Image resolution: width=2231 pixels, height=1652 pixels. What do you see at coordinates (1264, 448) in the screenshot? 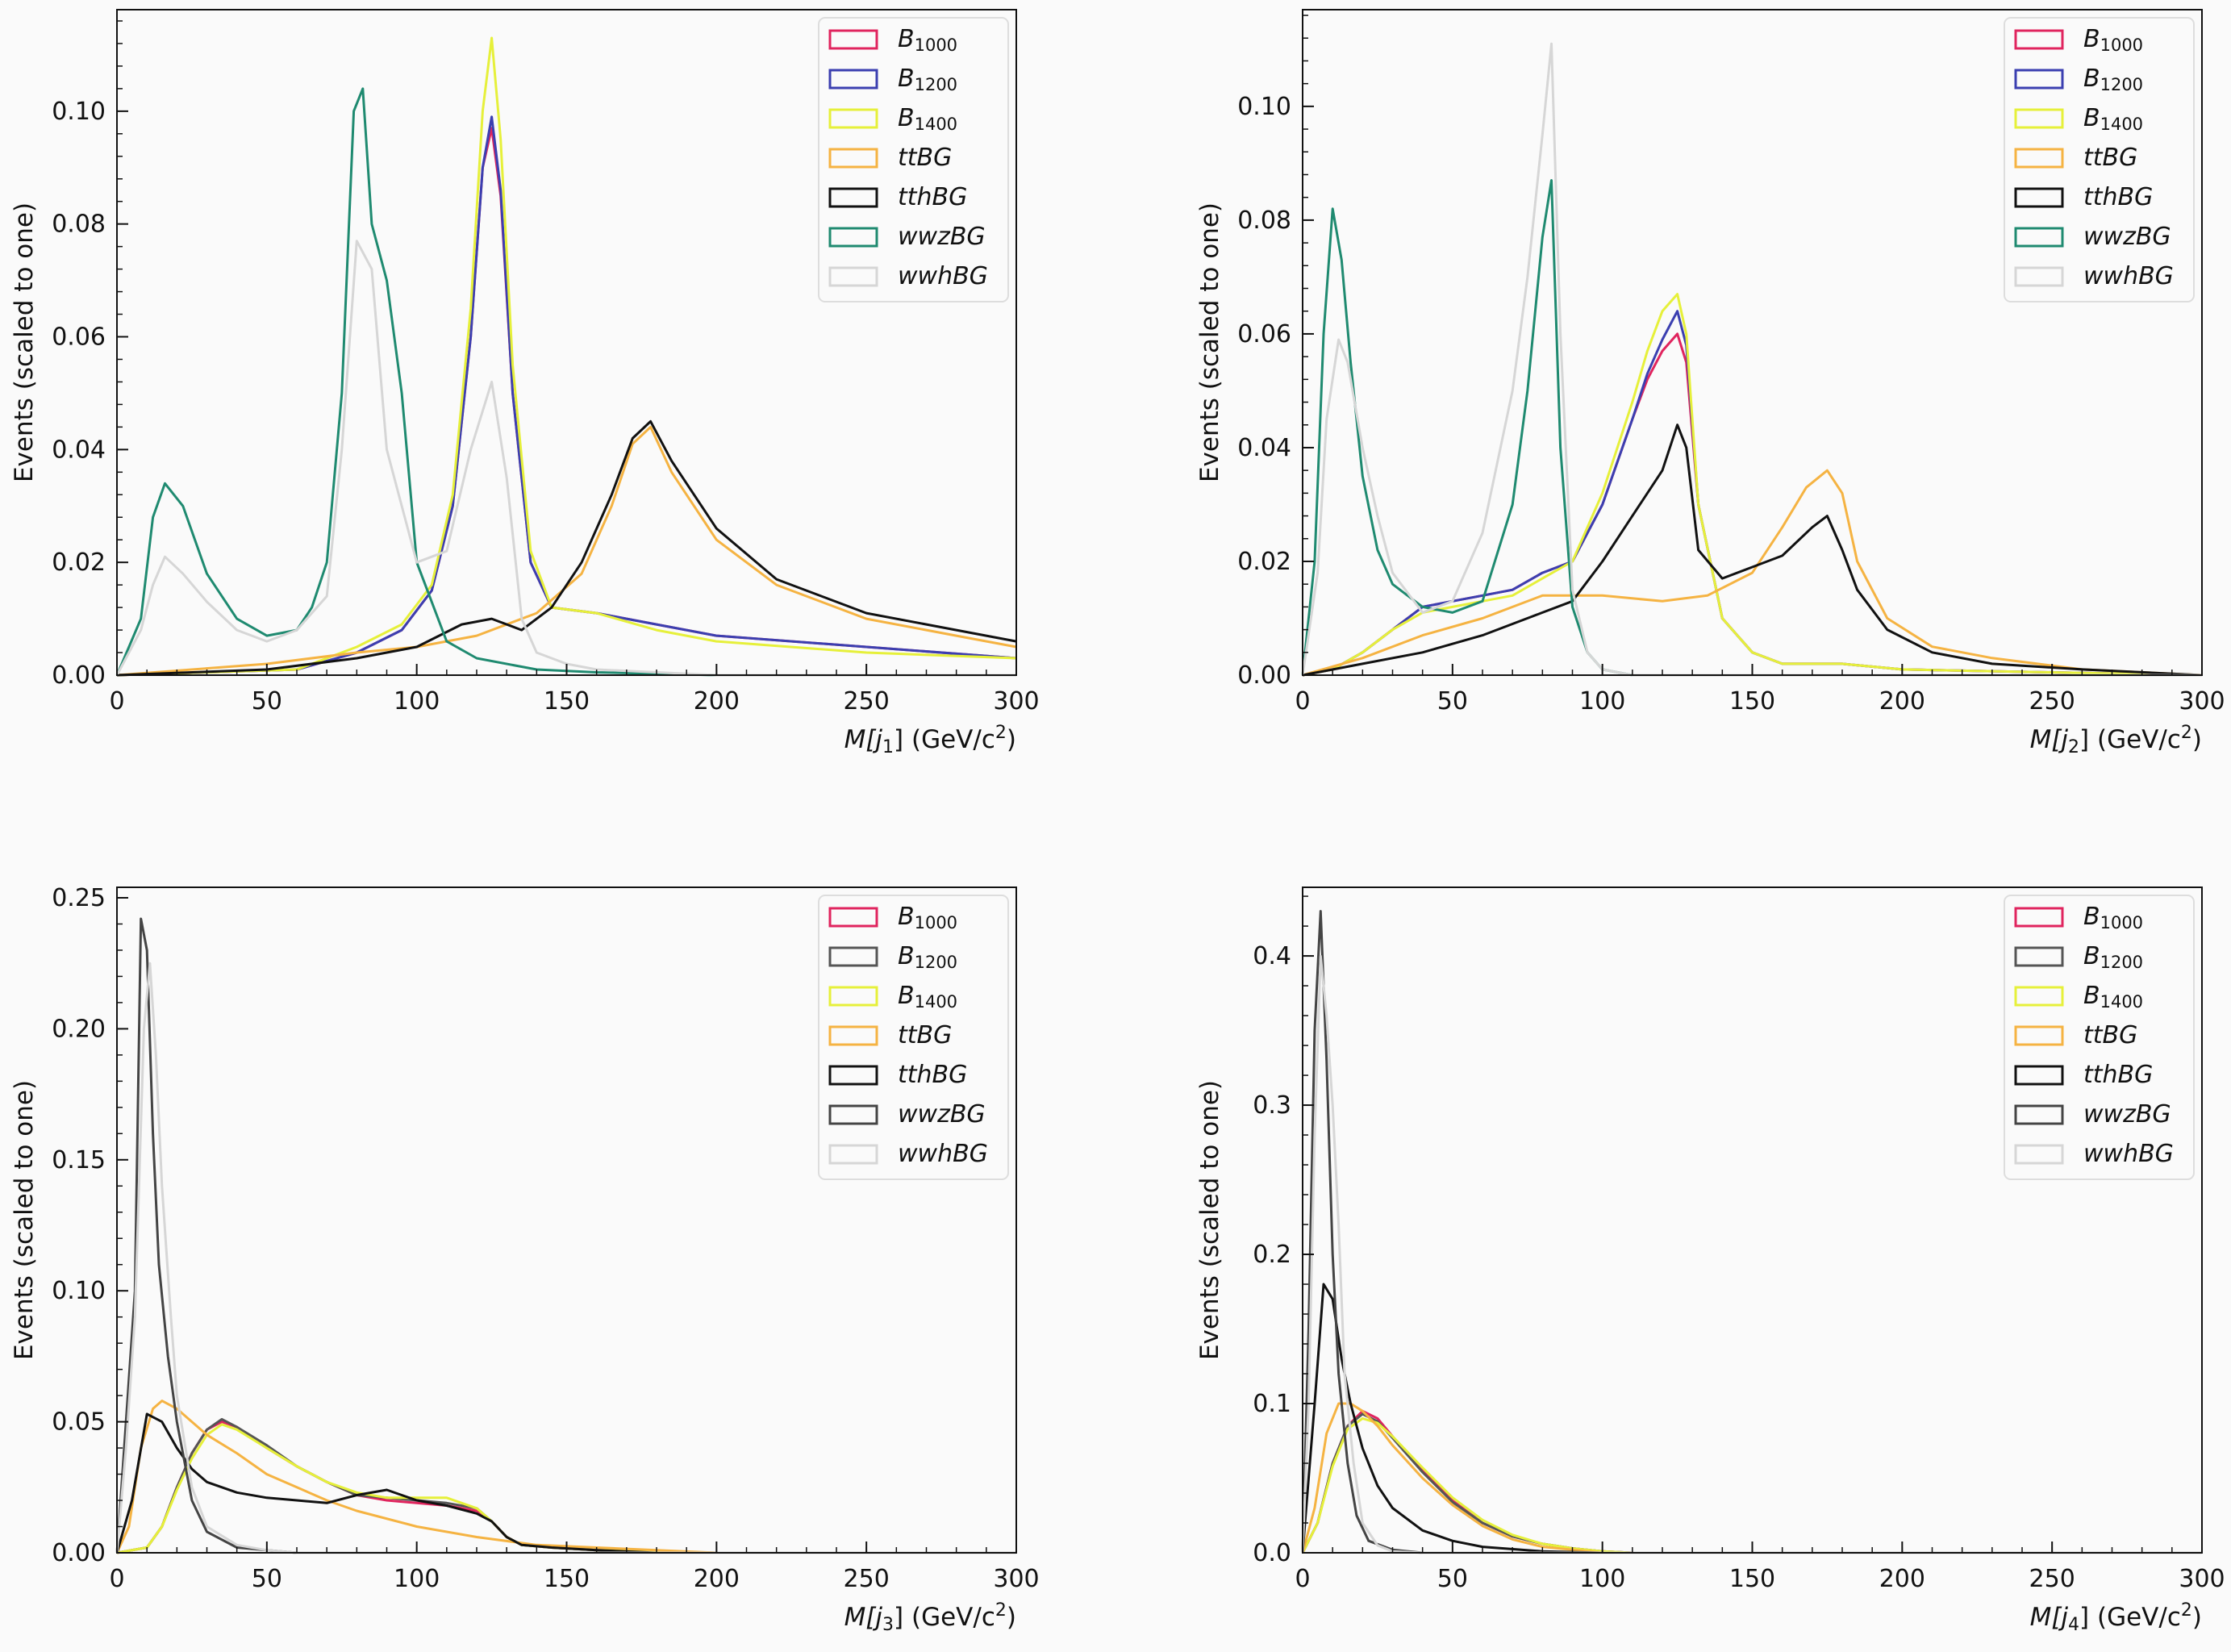
I see `y-tick-label: 0.04` at bounding box center [1264, 448].